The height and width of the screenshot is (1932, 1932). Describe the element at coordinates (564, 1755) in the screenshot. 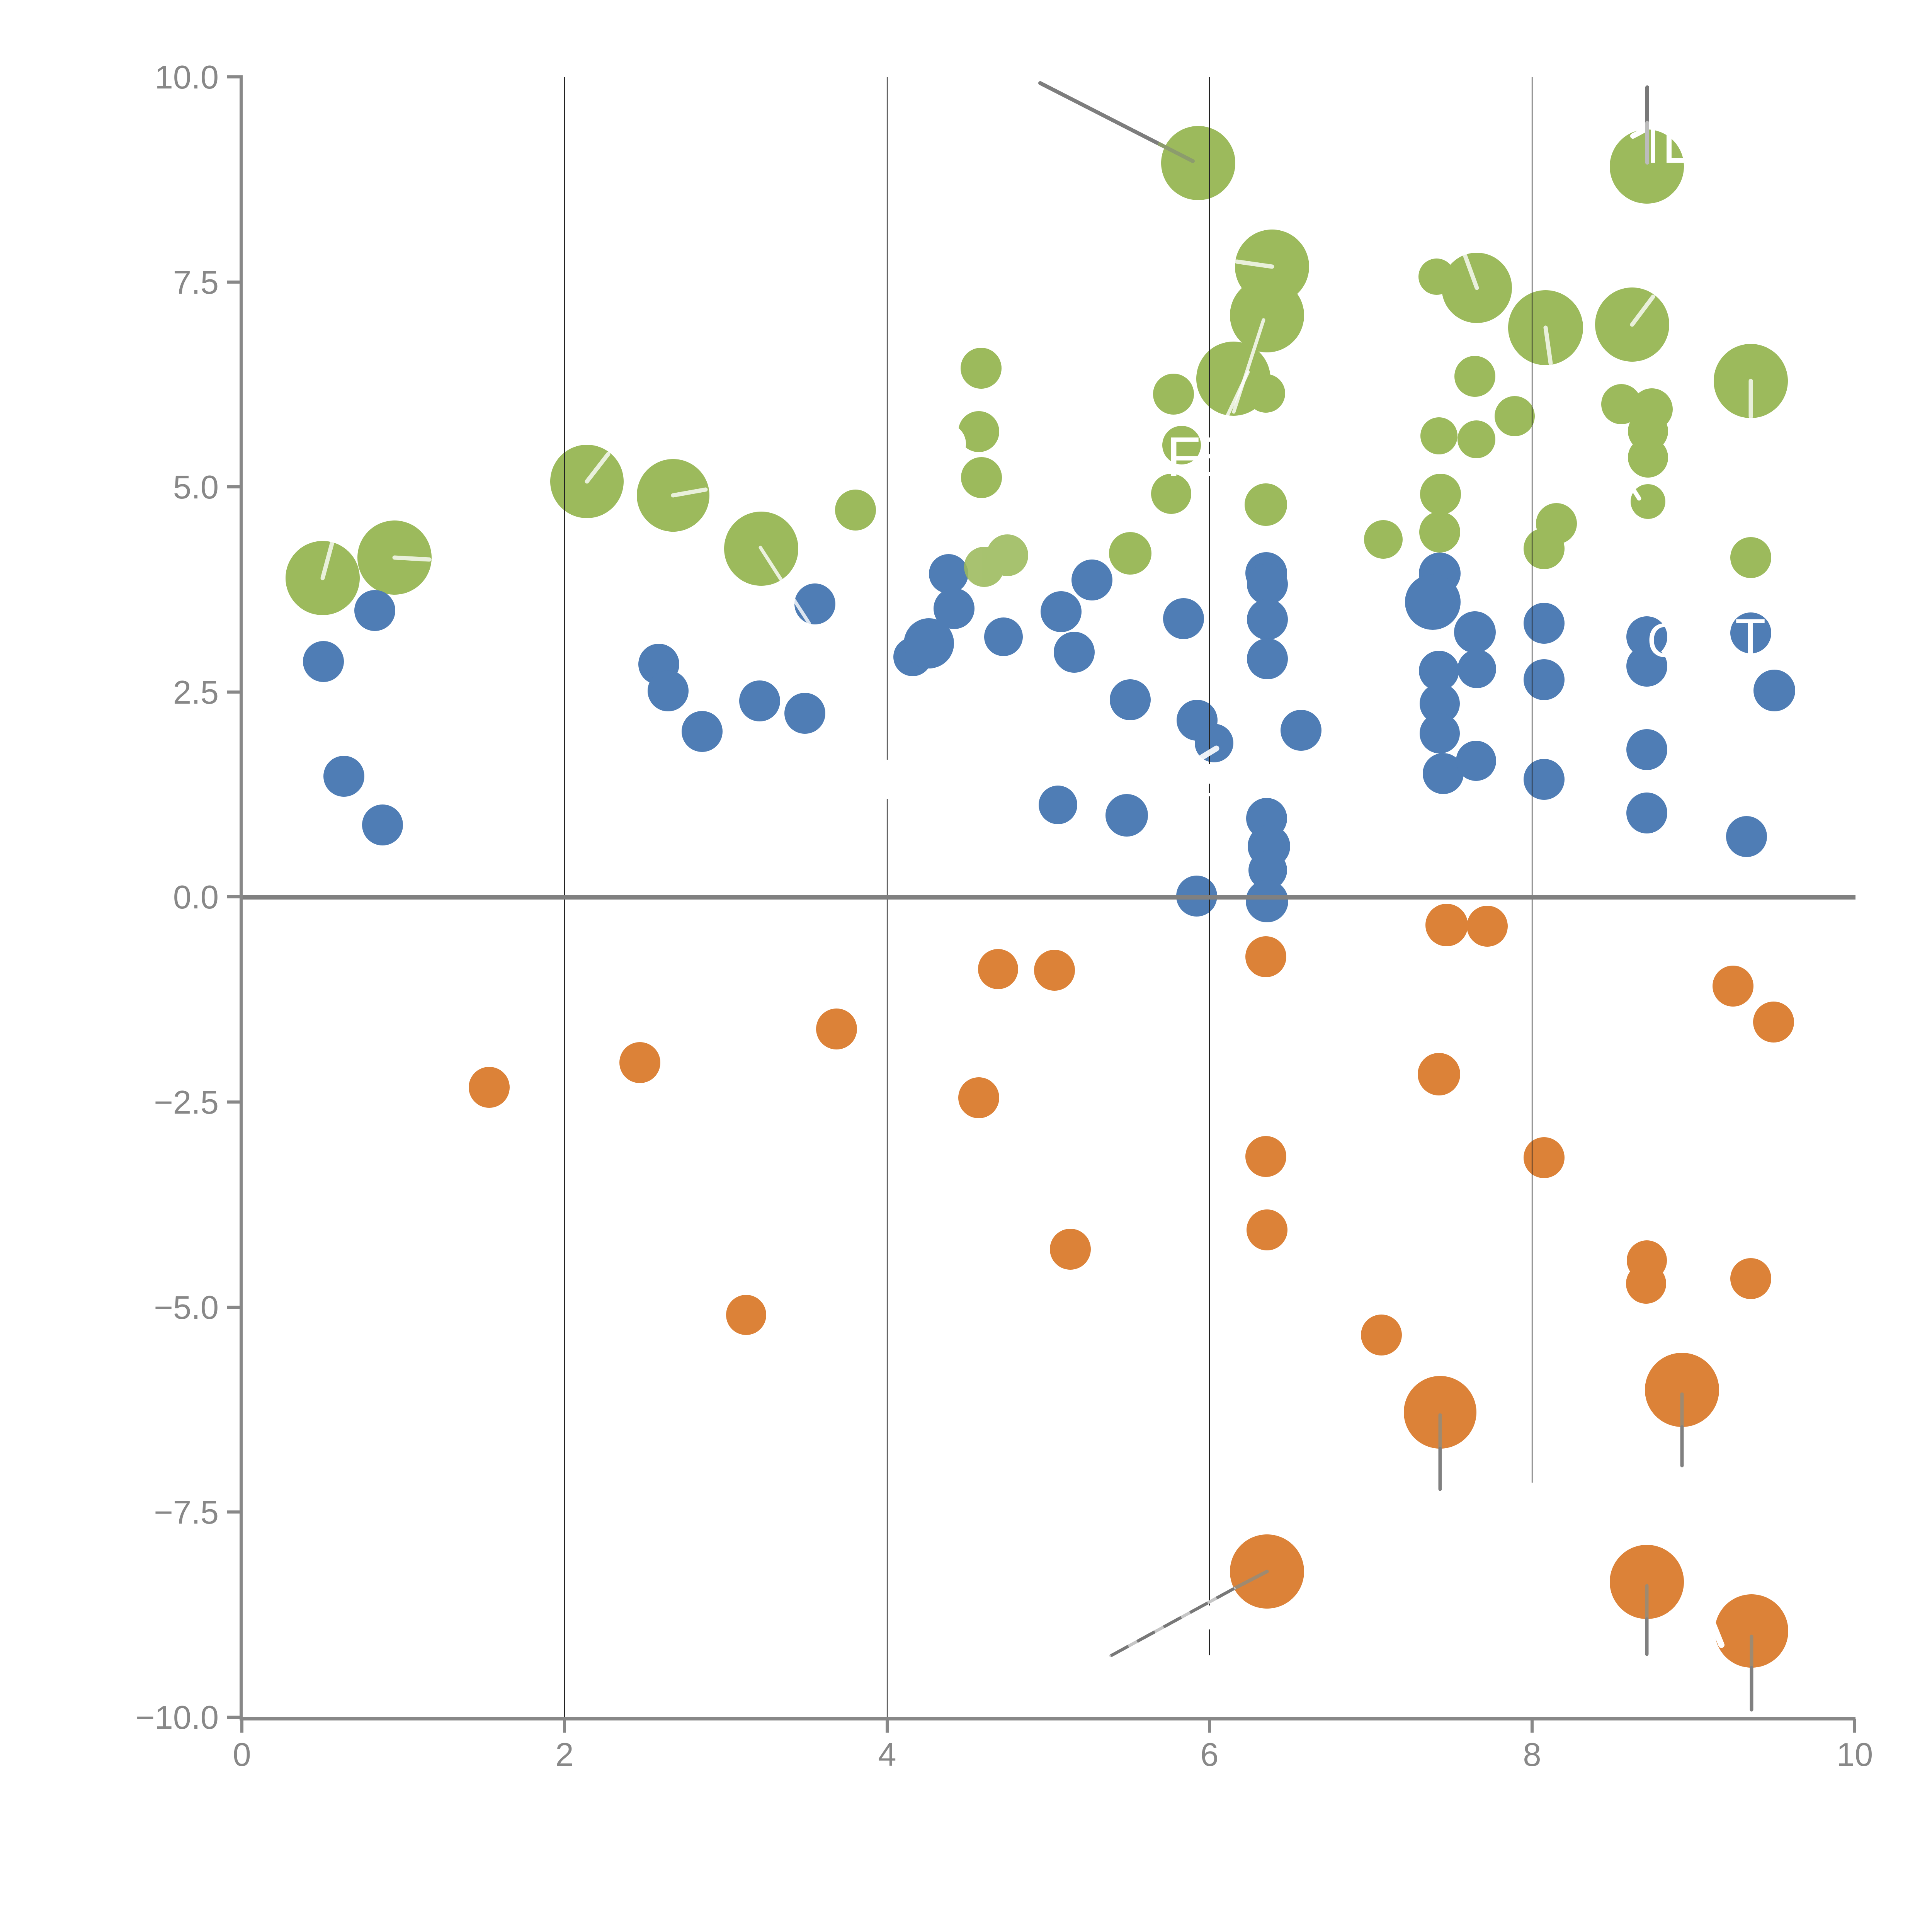

I see `svg-text: 2` at that location.